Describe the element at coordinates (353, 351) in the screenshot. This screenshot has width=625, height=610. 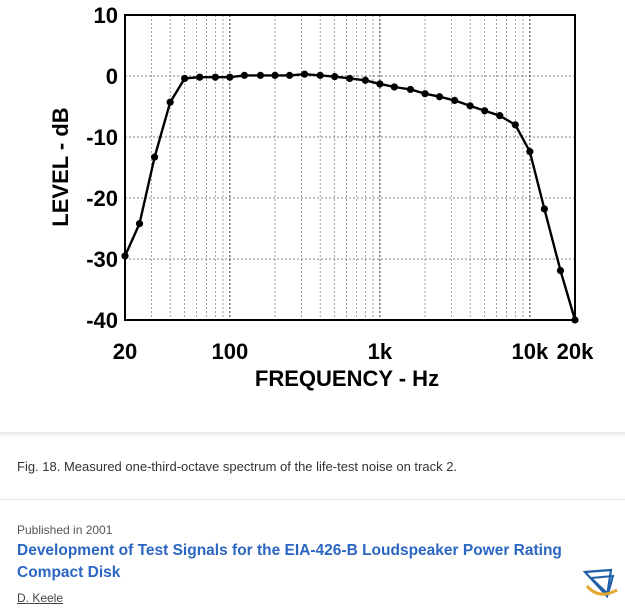
I see `x-tick-labels: 20 100 1k 10k 20k` at that location.